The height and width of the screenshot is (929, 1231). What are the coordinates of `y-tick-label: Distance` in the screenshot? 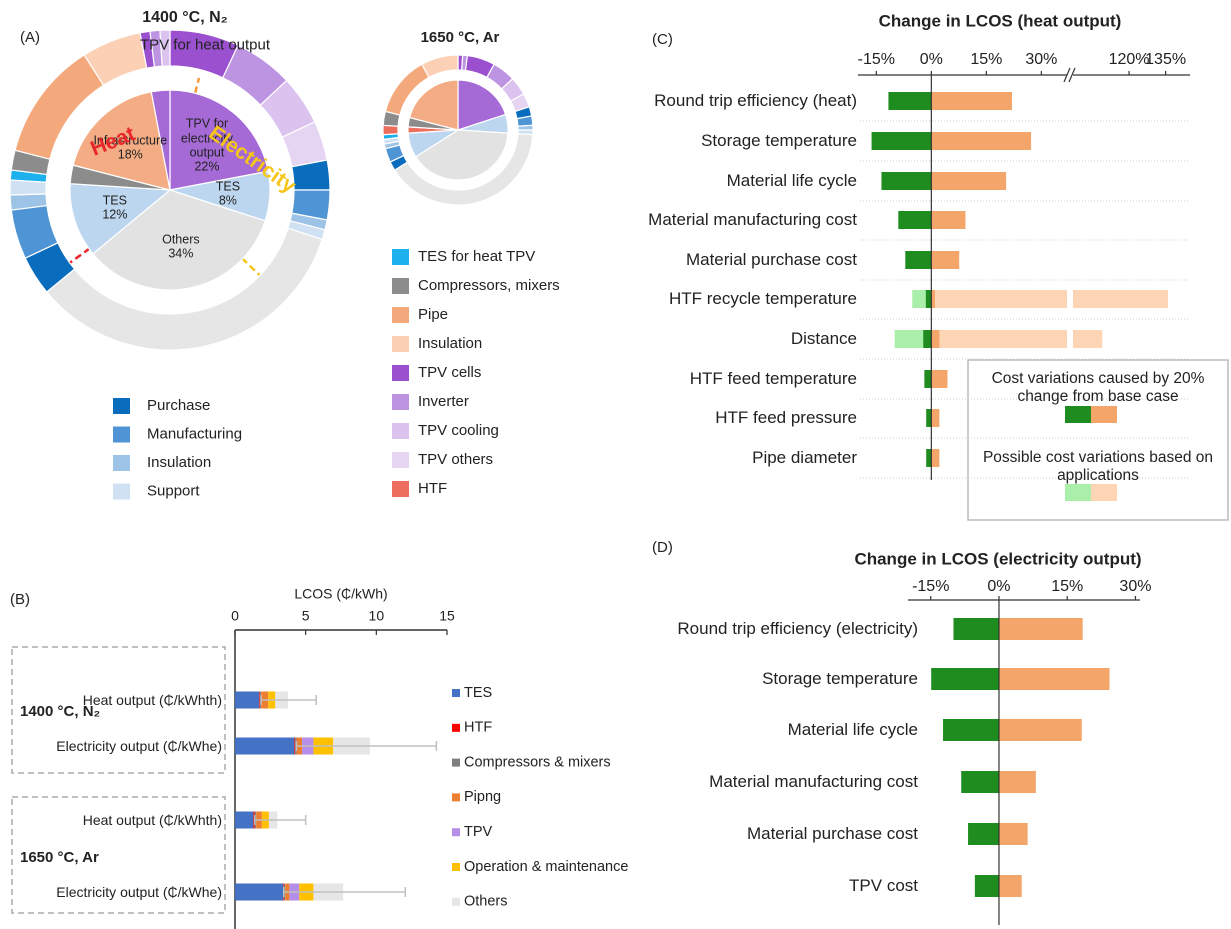 It's located at (823, 339).